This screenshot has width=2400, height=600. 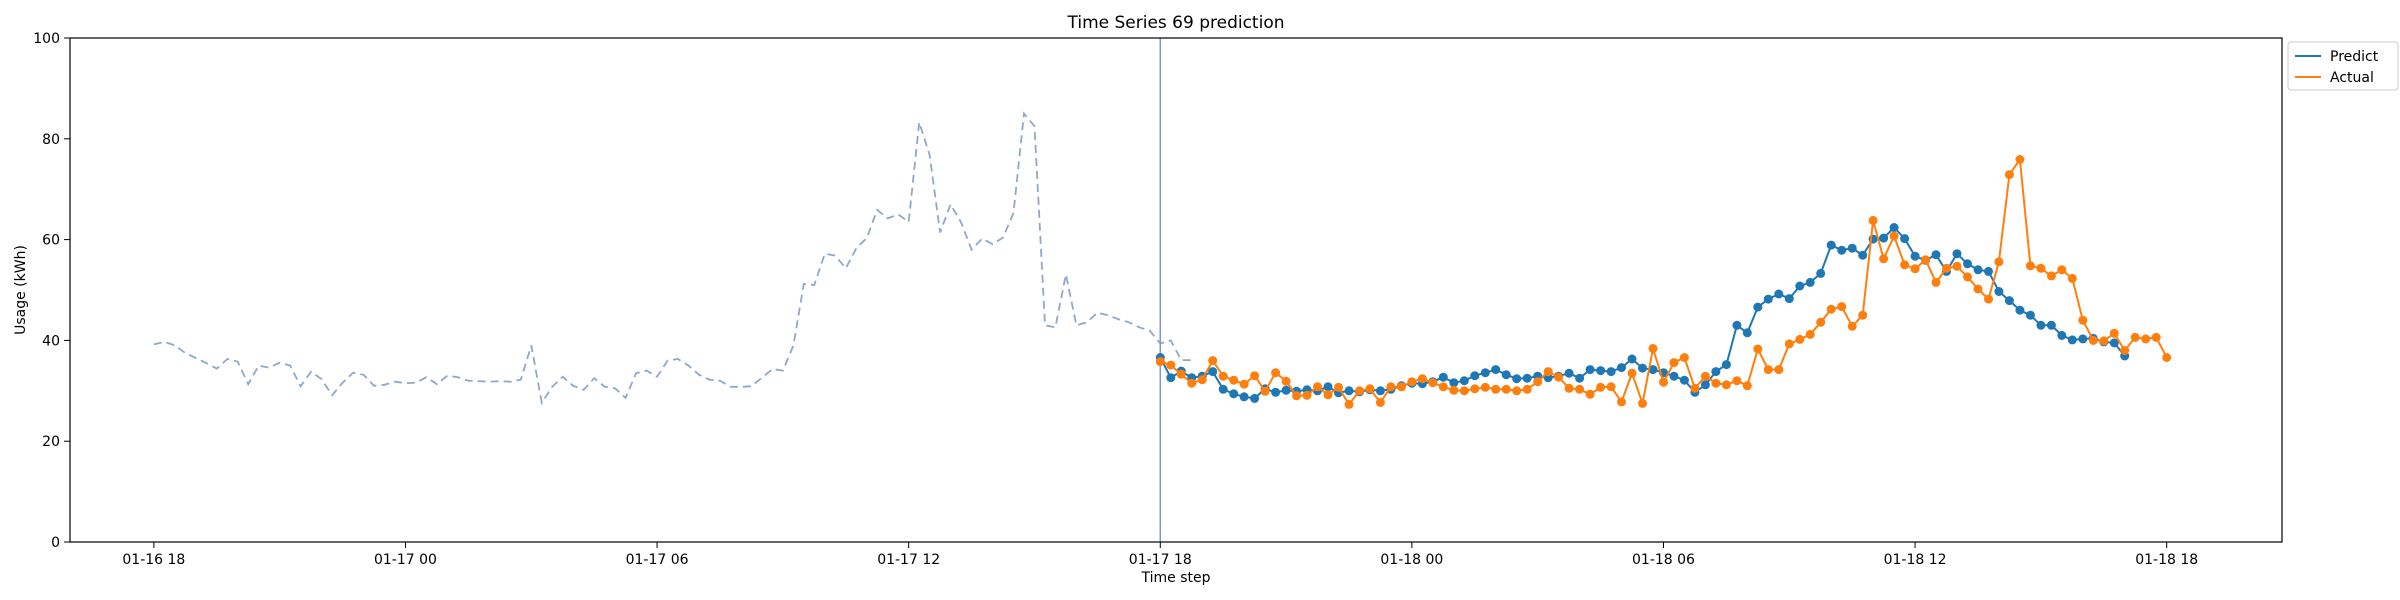 I want to click on legend-label-actual: Actual, so click(x=2352, y=78).